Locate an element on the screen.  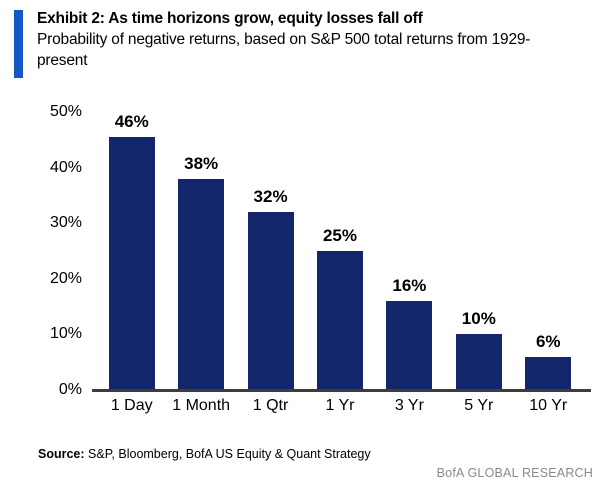
bar-column: 10% is located at coordinates (478, 251).